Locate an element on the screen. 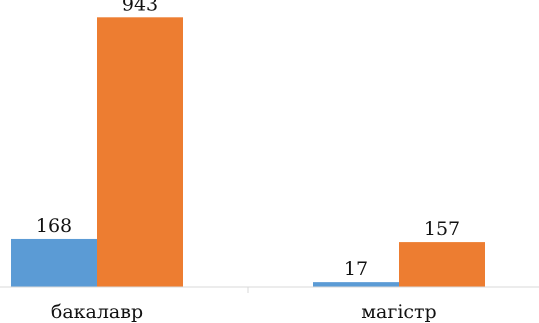  bar-магістр-series-2 is located at coordinates (442, 264).